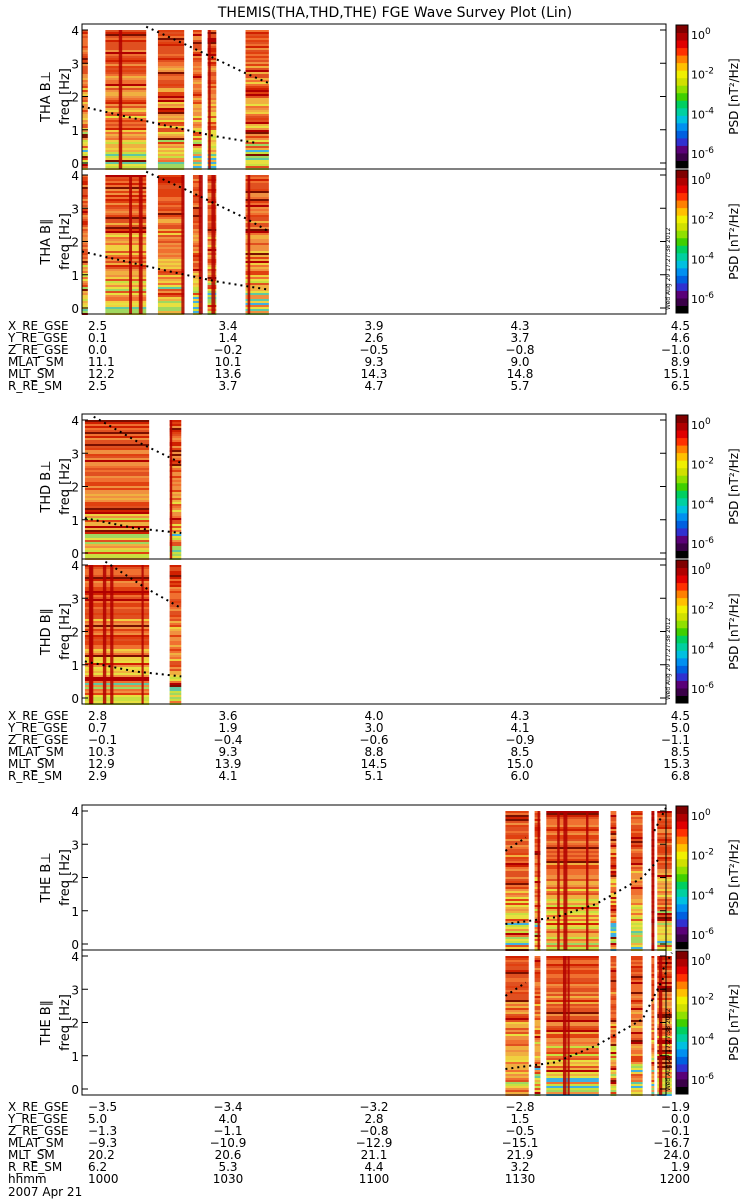 This screenshot has height=1200, width=750. What do you see at coordinates (227, 752) in the screenshot?
I see `ephemeris-value: 9.3` at bounding box center [227, 752].